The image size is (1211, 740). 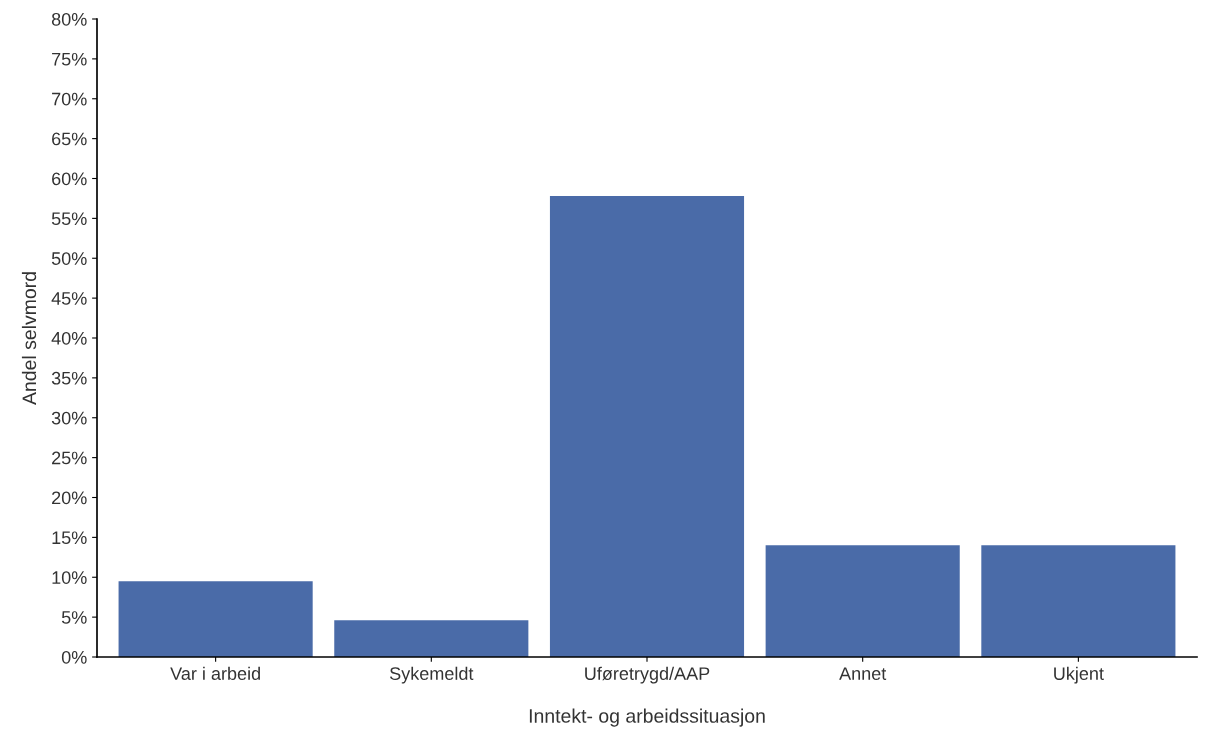 What do you see at coordinates (69, 498) in the screenshot?
I see `y-tick-label: 20%` at bounding box center [69, 498].